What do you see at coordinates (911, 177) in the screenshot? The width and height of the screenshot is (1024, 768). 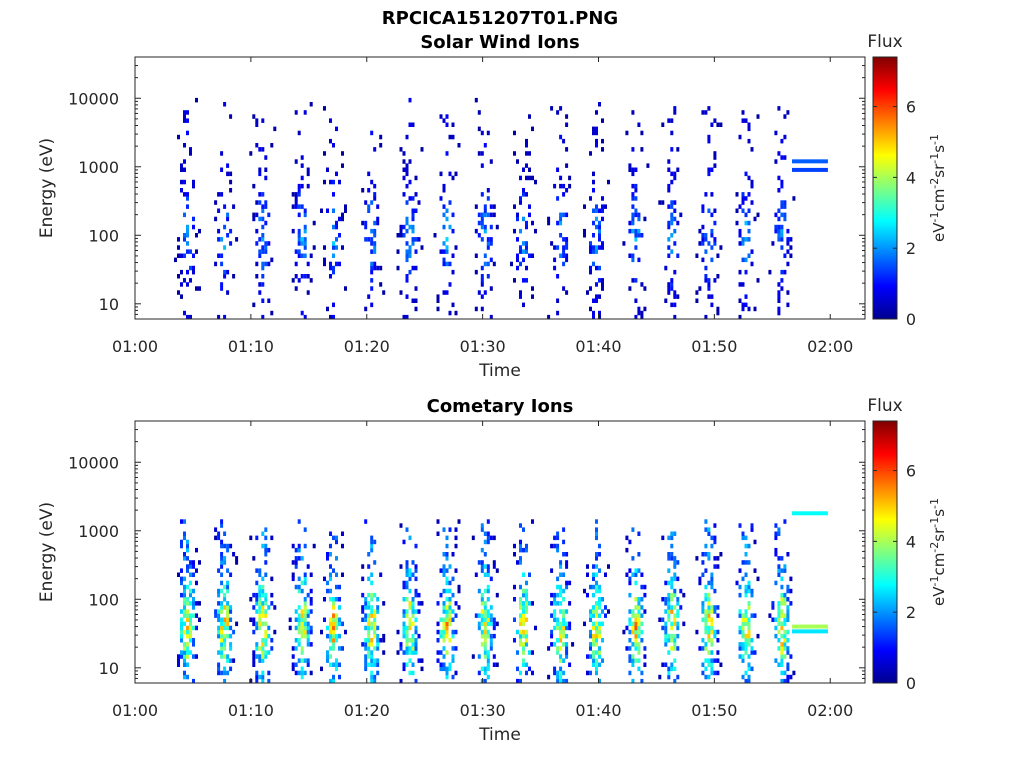 I see `colorbar-tick-label: 4` at bounding box center [911, 177].